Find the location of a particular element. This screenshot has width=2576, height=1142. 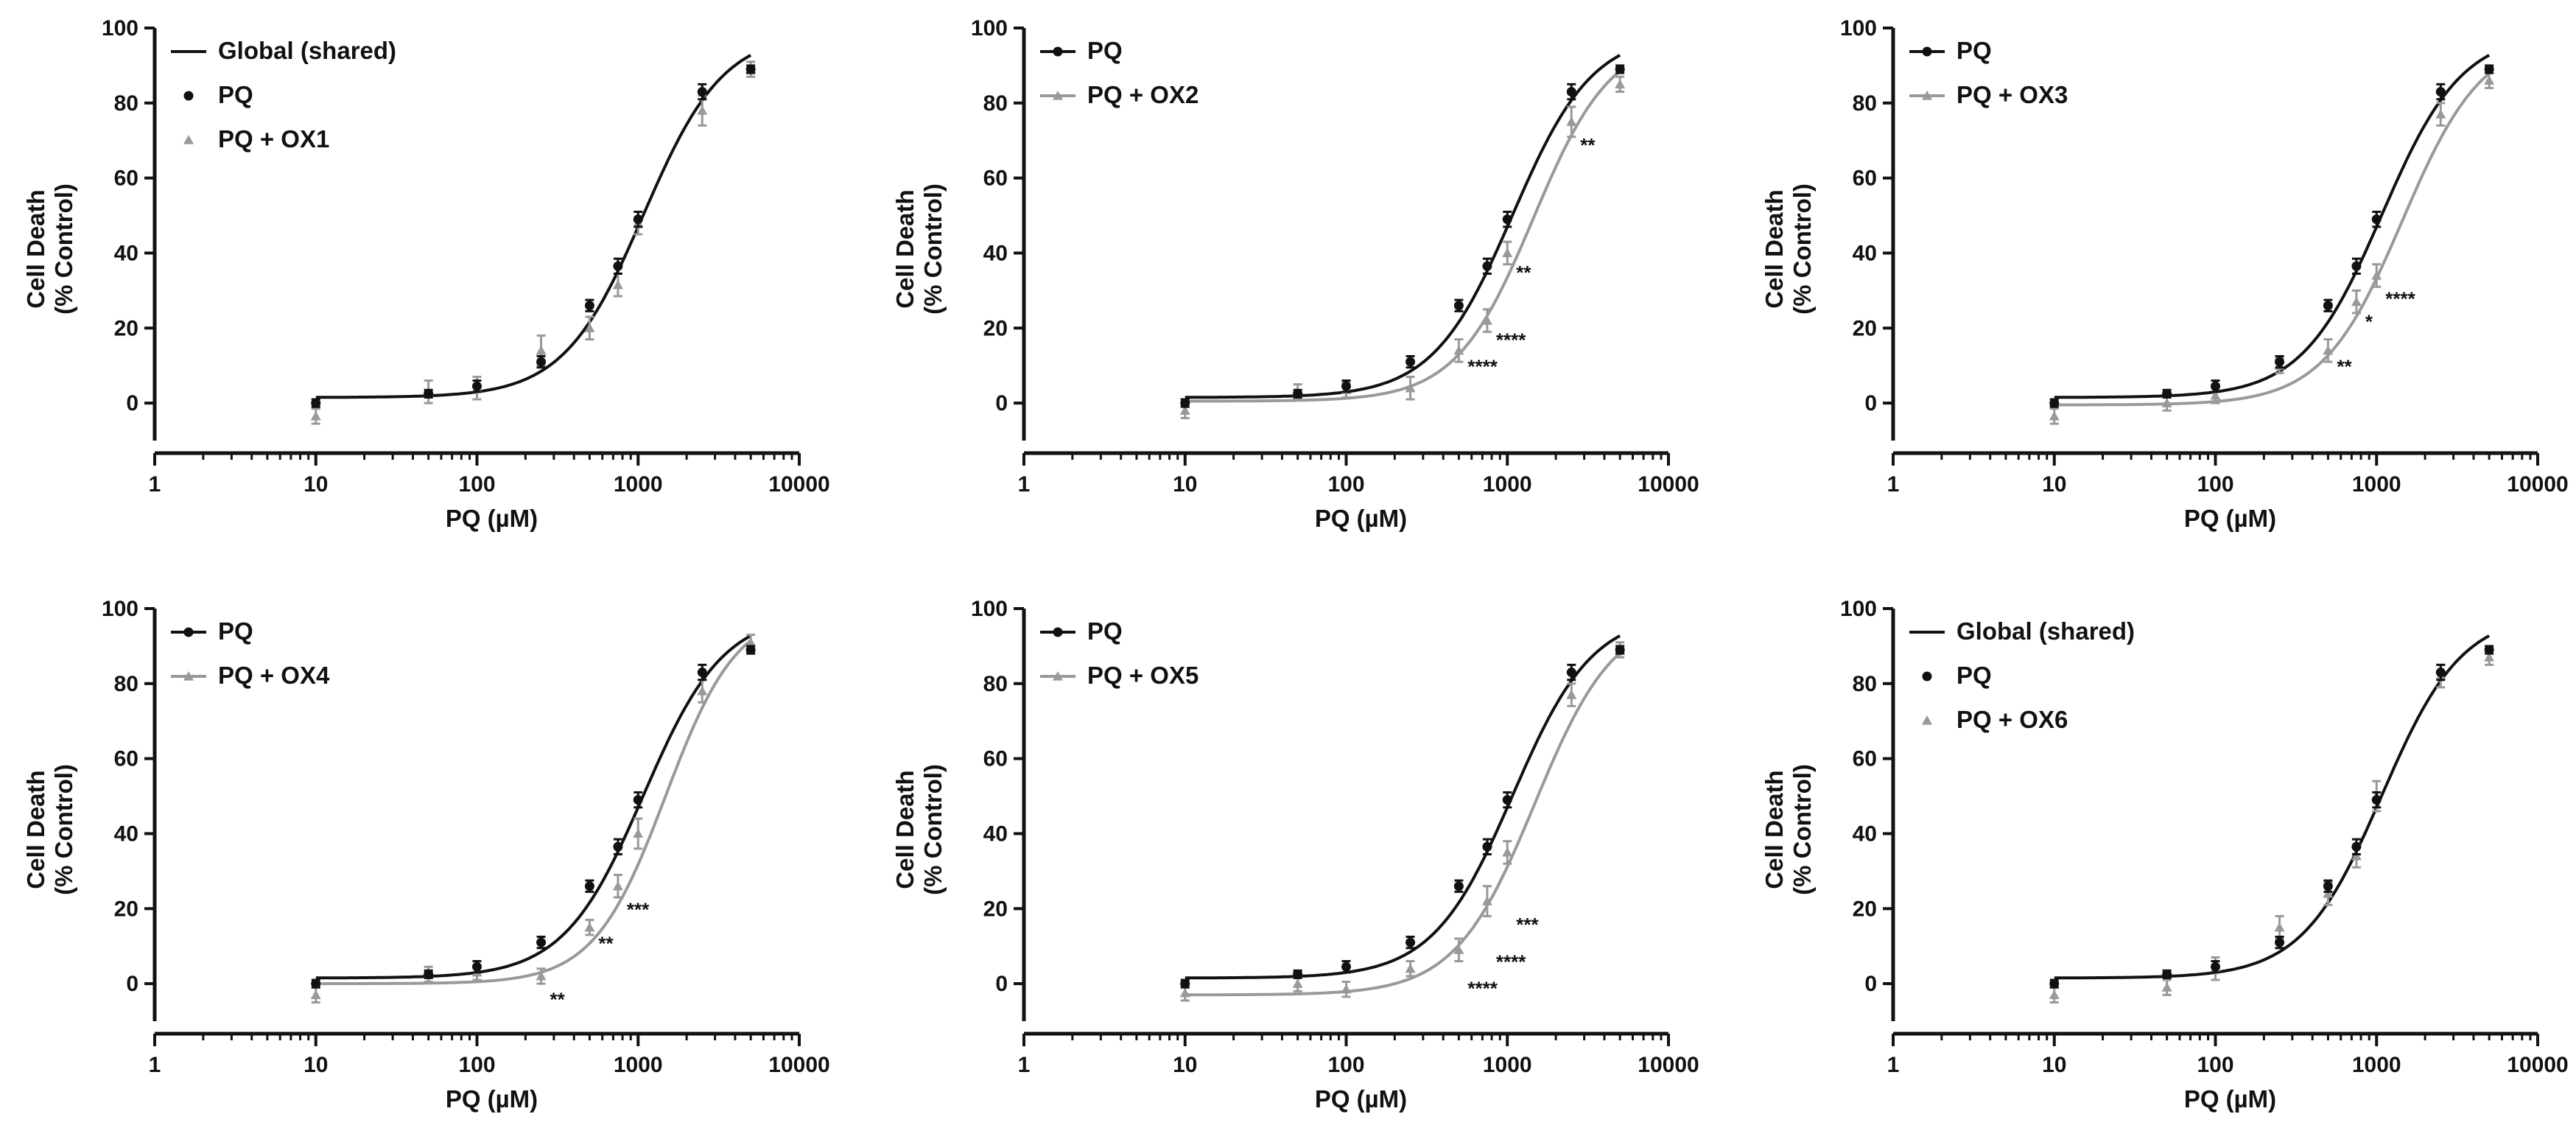

y-tick-label: 0 is located at coordinates (1001, 984).